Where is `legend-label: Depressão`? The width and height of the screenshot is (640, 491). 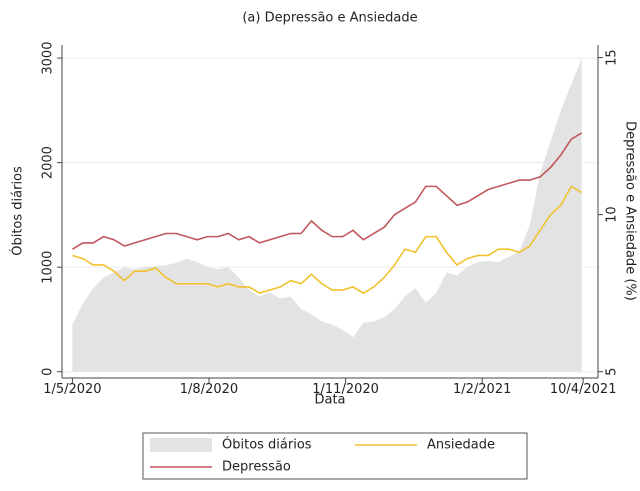
legend-label: Depressão is located at coordinates (256, 467).